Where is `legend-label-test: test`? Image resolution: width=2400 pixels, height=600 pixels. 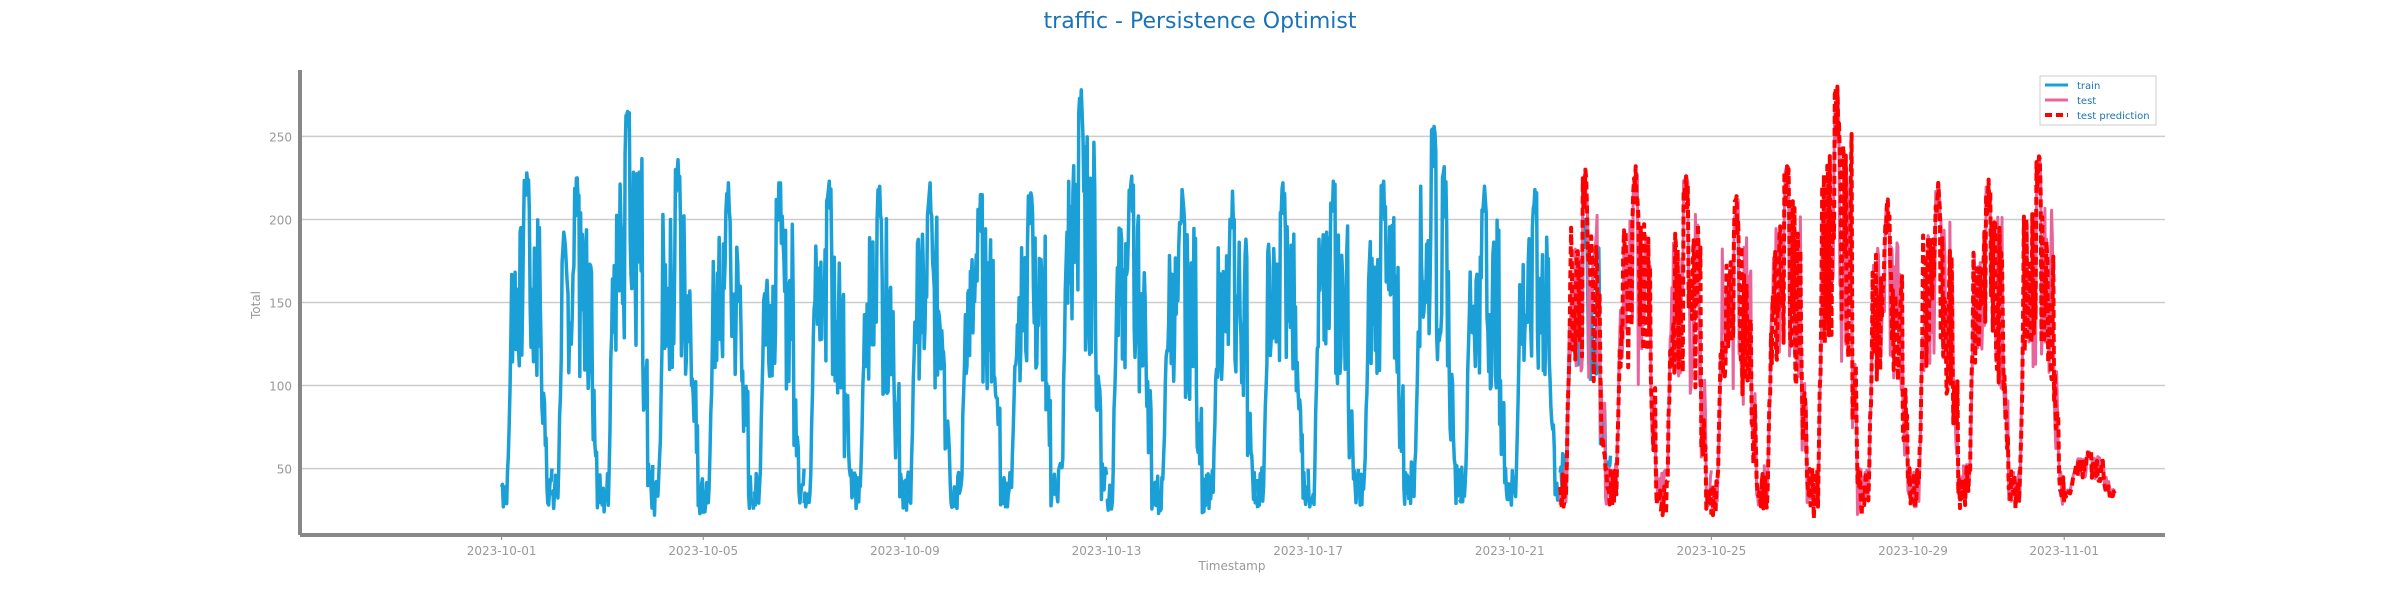
legend-label-test: test is located at coordinates (2086, 101).